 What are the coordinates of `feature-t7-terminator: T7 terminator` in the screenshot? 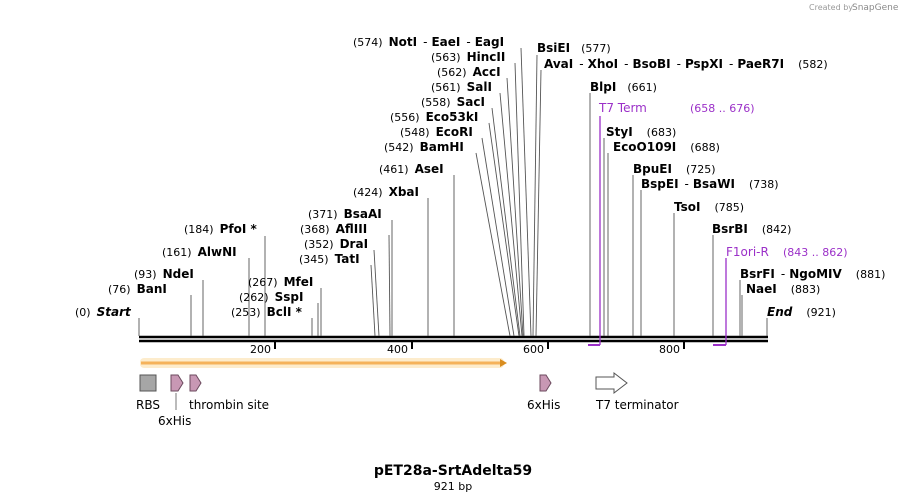 It's located at (637, 391).